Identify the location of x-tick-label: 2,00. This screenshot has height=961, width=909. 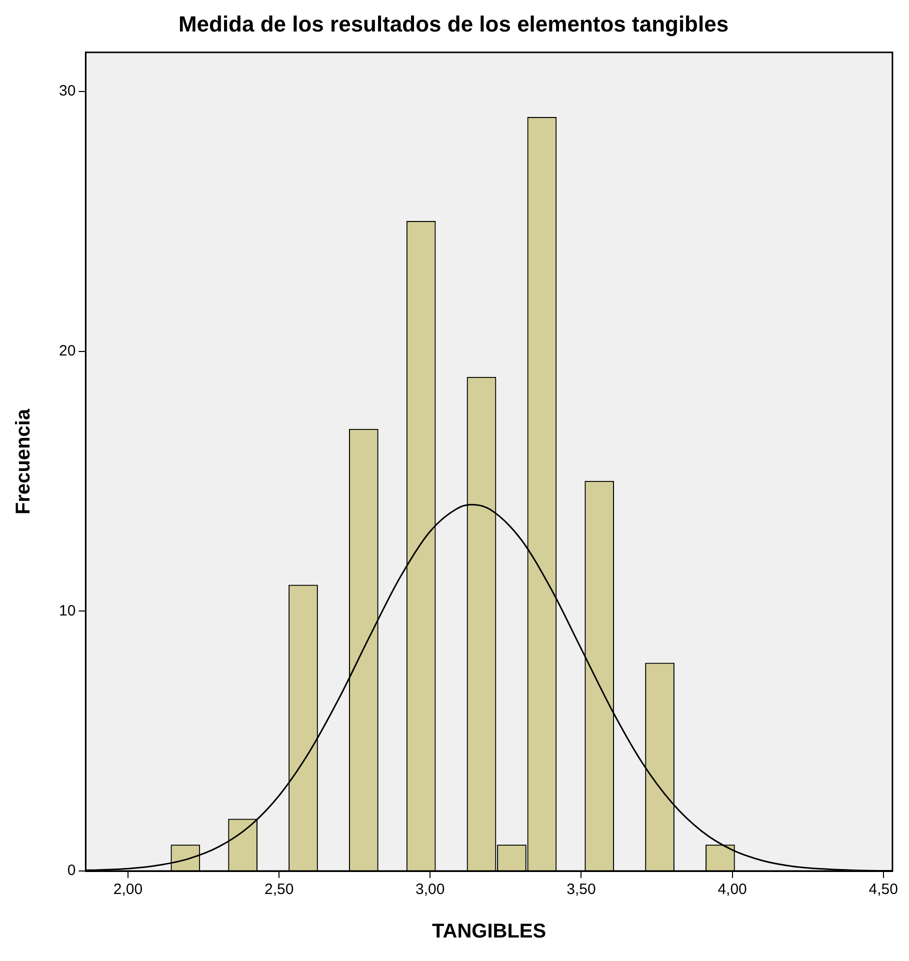
(128, 889).